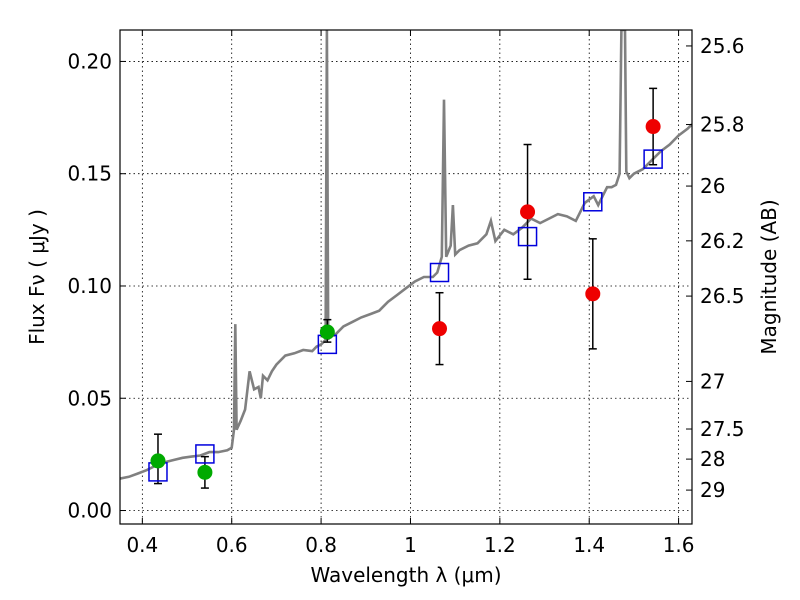 The width and height of the screenshot is (800, 600). Describe the element at coordinates (712, 459) in the screenshot. I see `right-y-tick-label: 28` at that location.